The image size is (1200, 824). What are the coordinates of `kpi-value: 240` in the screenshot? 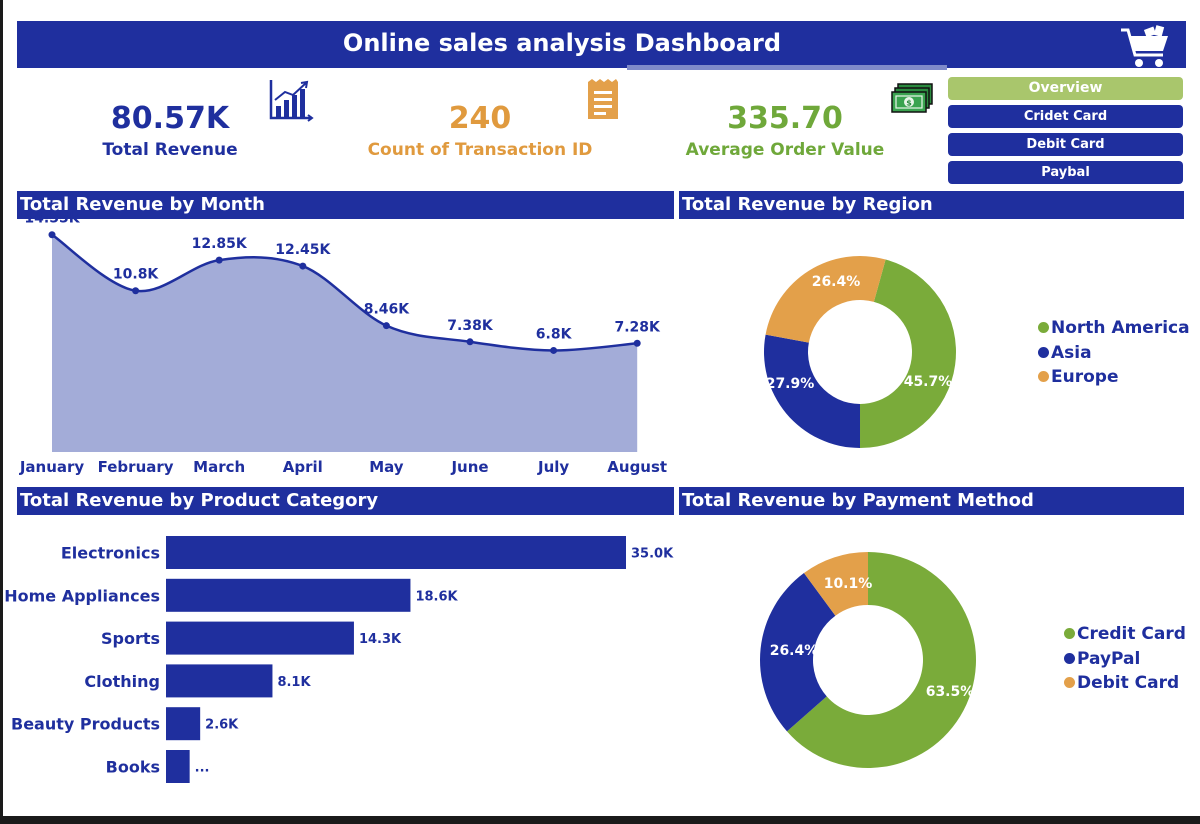 It's located at (480, 118).